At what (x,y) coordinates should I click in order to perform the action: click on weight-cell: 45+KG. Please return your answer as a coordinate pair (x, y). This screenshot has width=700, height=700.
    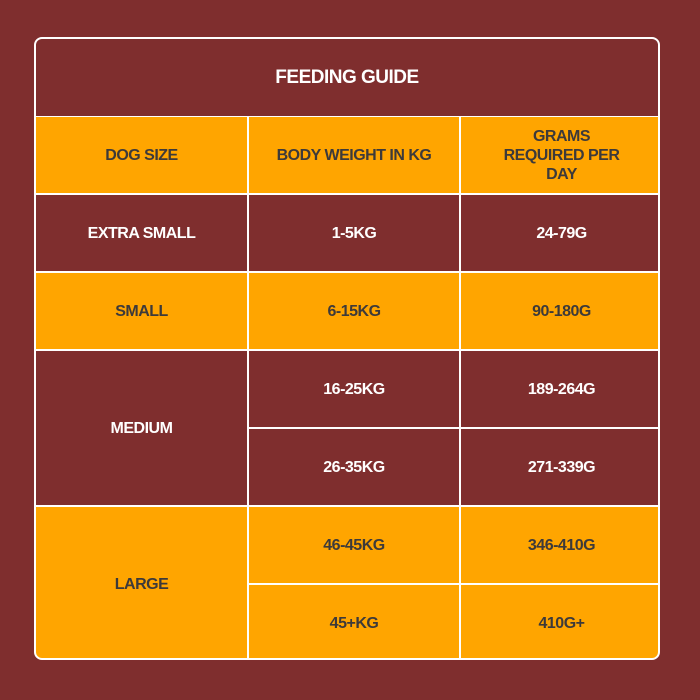
    Looking at the image, I should click on (354, 621).